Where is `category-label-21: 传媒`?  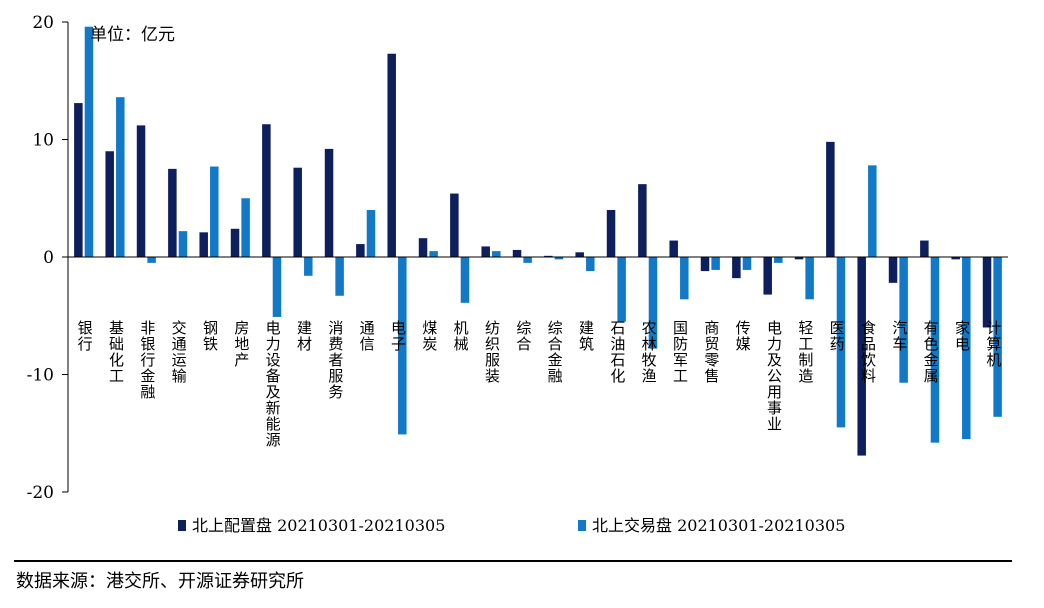
category-label-21: 传媒 is located at coordinates (743, 336).